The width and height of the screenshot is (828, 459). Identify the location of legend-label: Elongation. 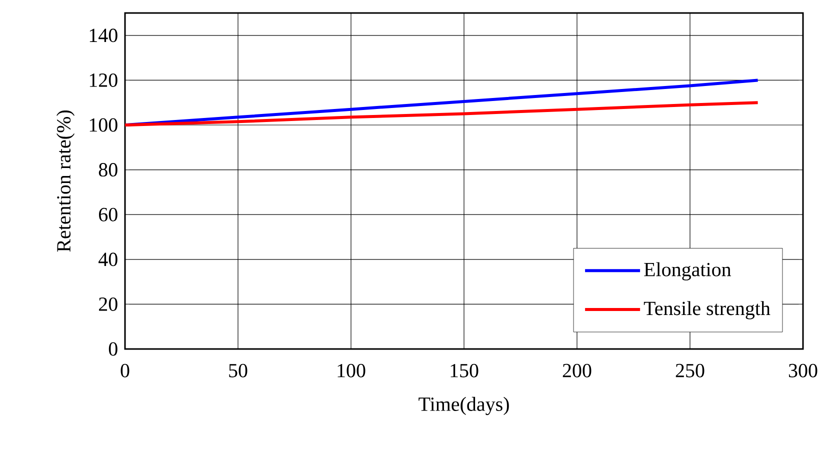
(688, 271).